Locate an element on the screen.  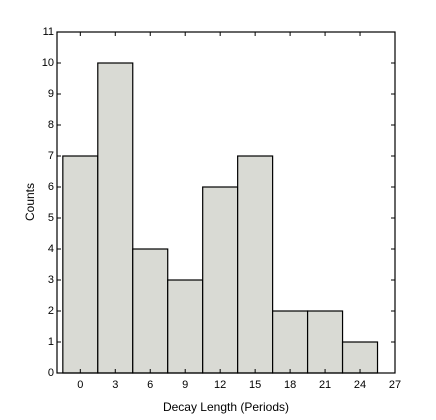
y-tick-label: 7 is located at coordinates (51, 156).